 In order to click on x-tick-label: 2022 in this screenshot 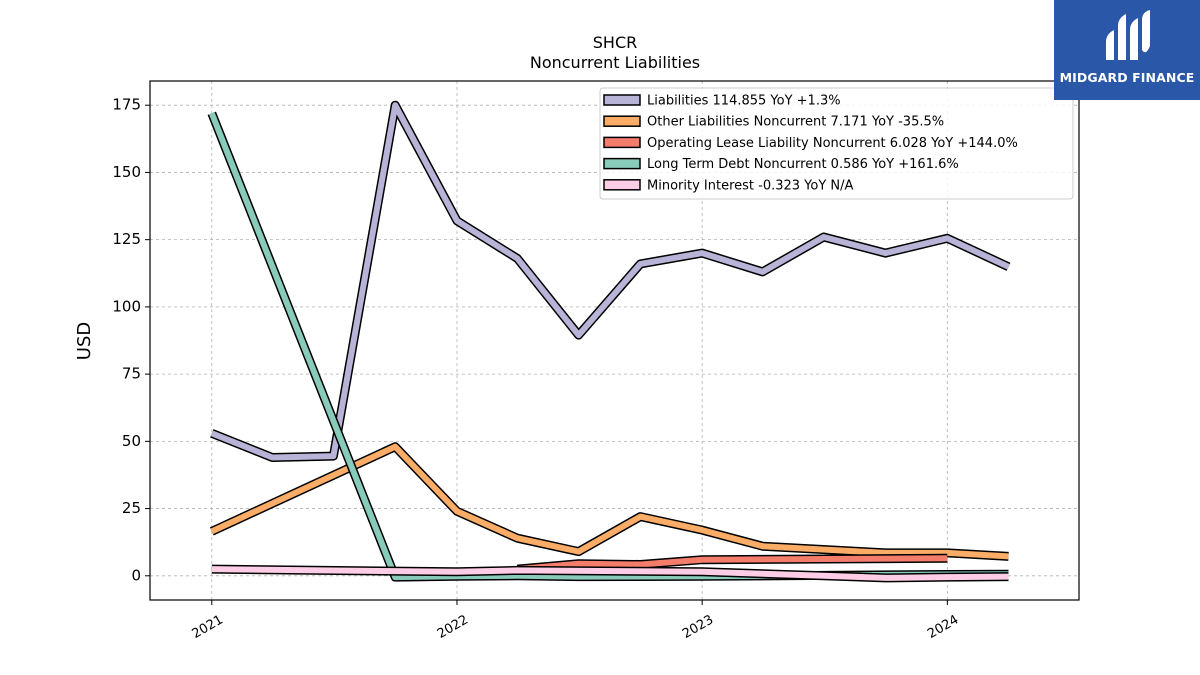, I will do `click(453, 627)`.